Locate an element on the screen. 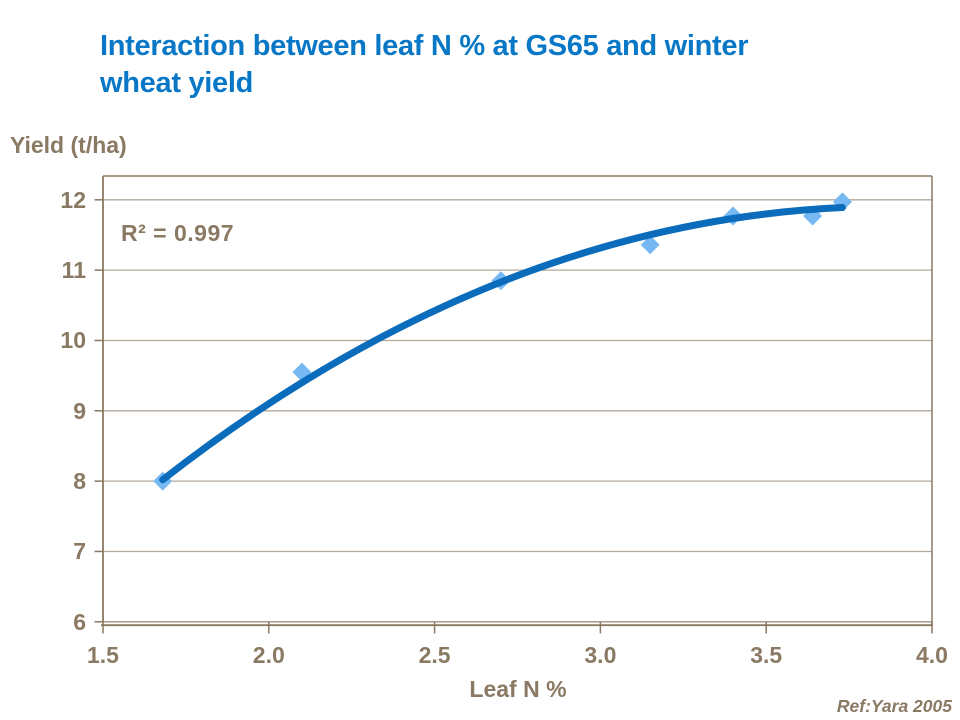 This screenshot has width=960, height=720. y-tick-label-7: 7 is located at coordinates (79, 551).